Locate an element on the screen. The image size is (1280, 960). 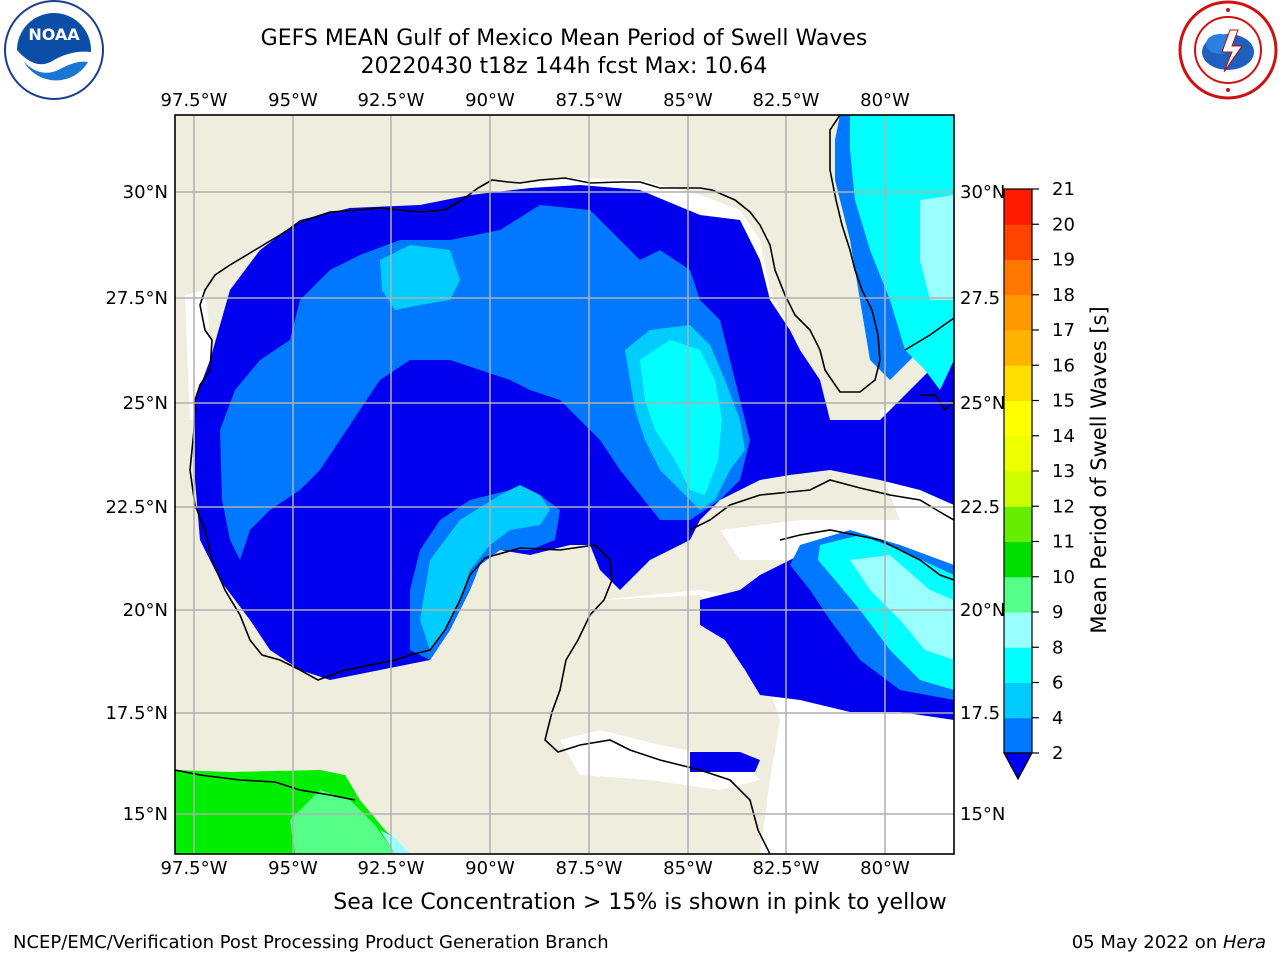
footer-date-text: 05 May 2022 on is located at coordinates (1147, 942).